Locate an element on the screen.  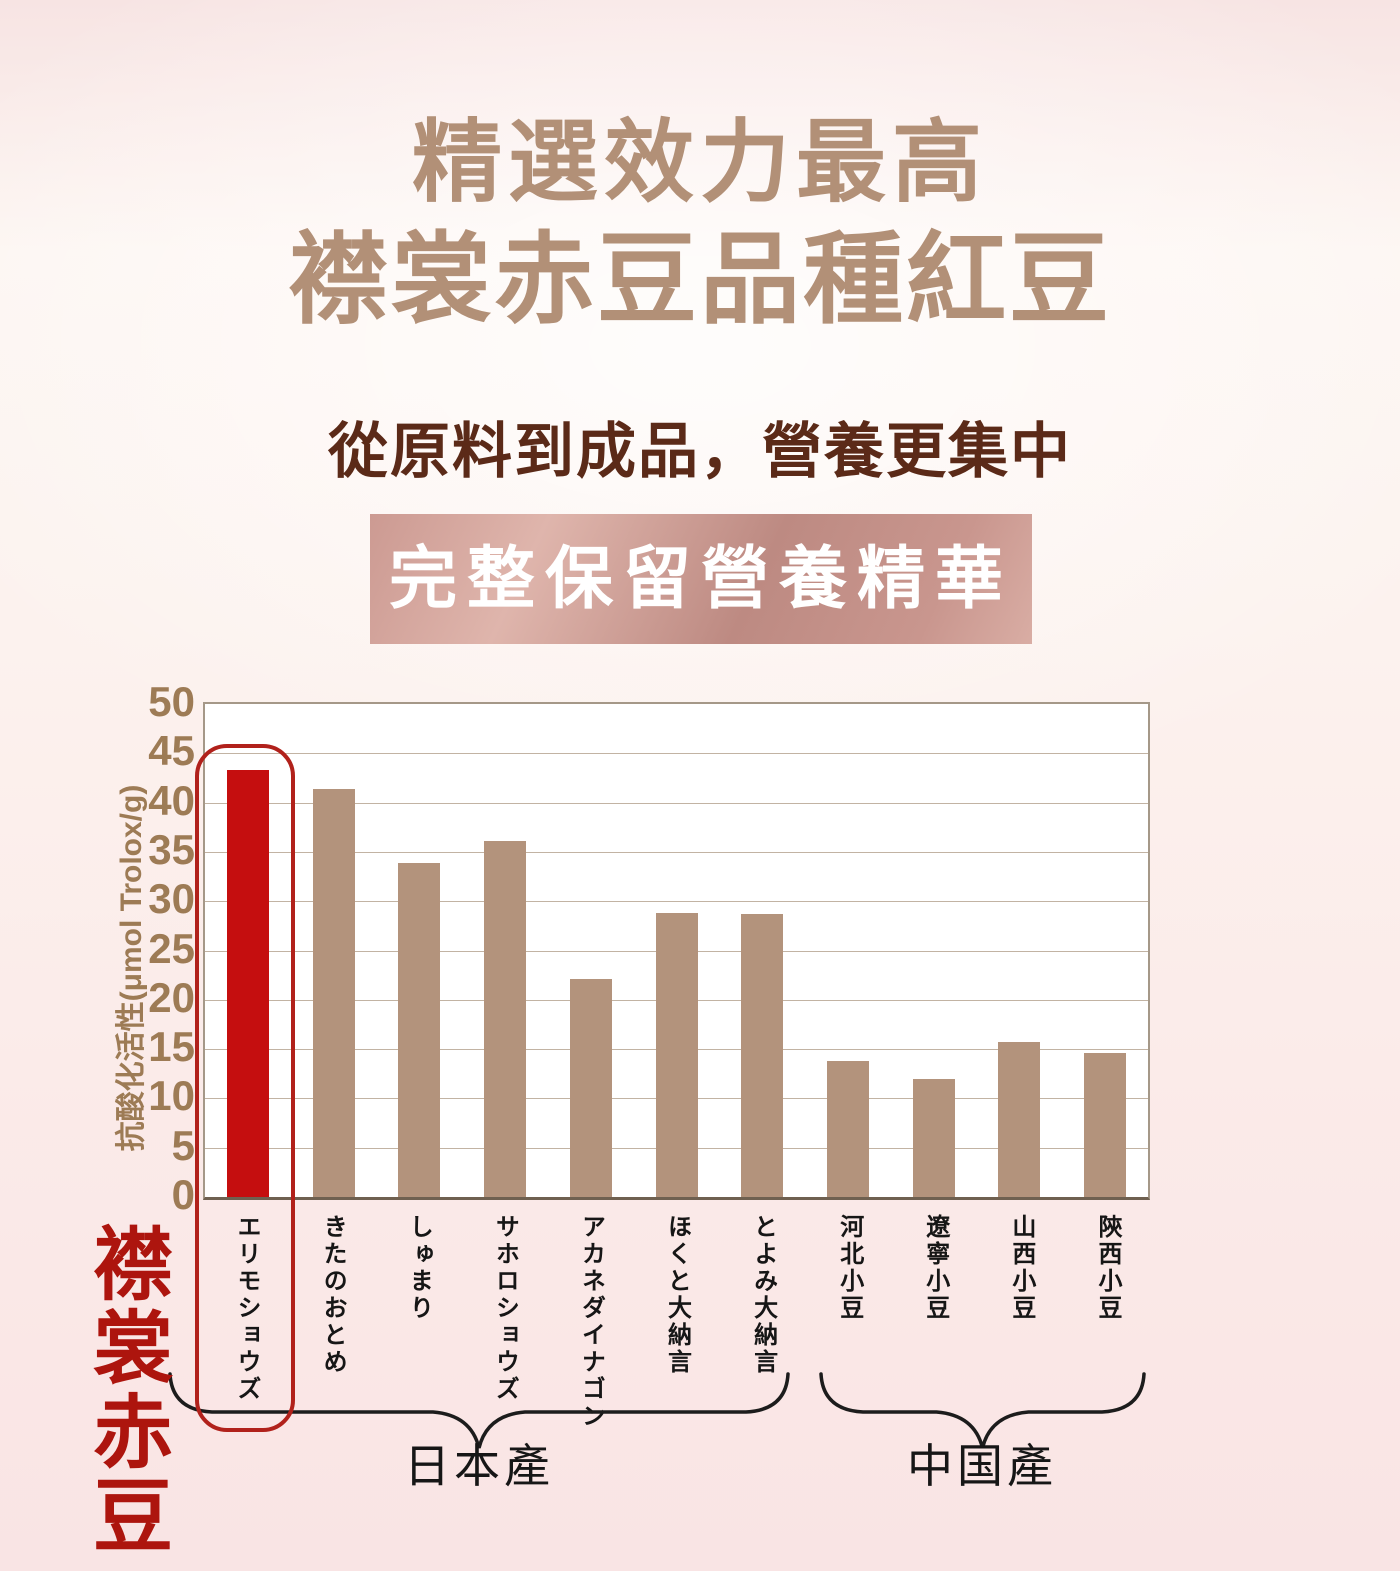
bar-遼寧小豆 is located at coordinates (933, 1137).